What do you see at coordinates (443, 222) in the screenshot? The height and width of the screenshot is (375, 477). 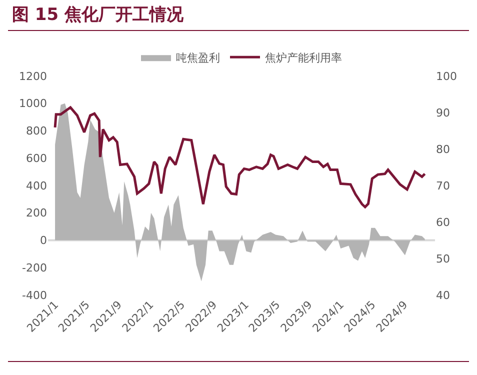 I see `y2-tick-label: 60` at bounding box center [443, 222].